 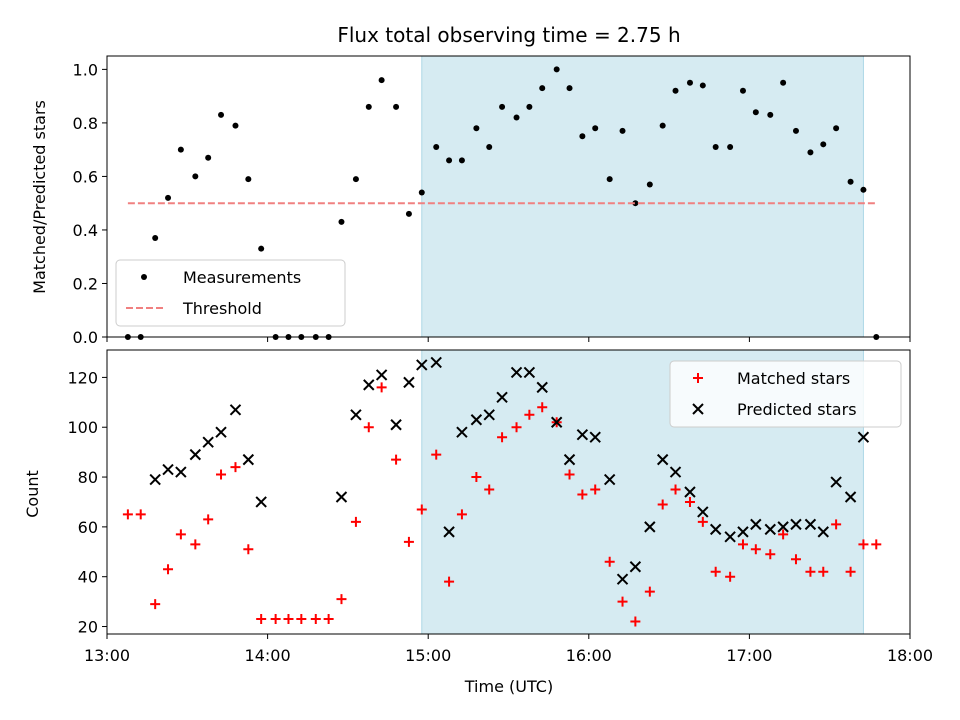 What do you see at coordinates (749, 655) in the screenshot?
I see `x-tick-label: 17:00` at bounding box center [749, 655].